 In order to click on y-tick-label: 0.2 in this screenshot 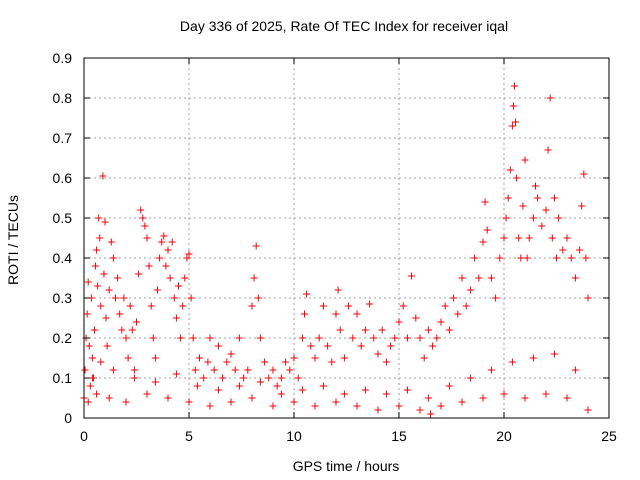, I will do `click(63, 338)`.